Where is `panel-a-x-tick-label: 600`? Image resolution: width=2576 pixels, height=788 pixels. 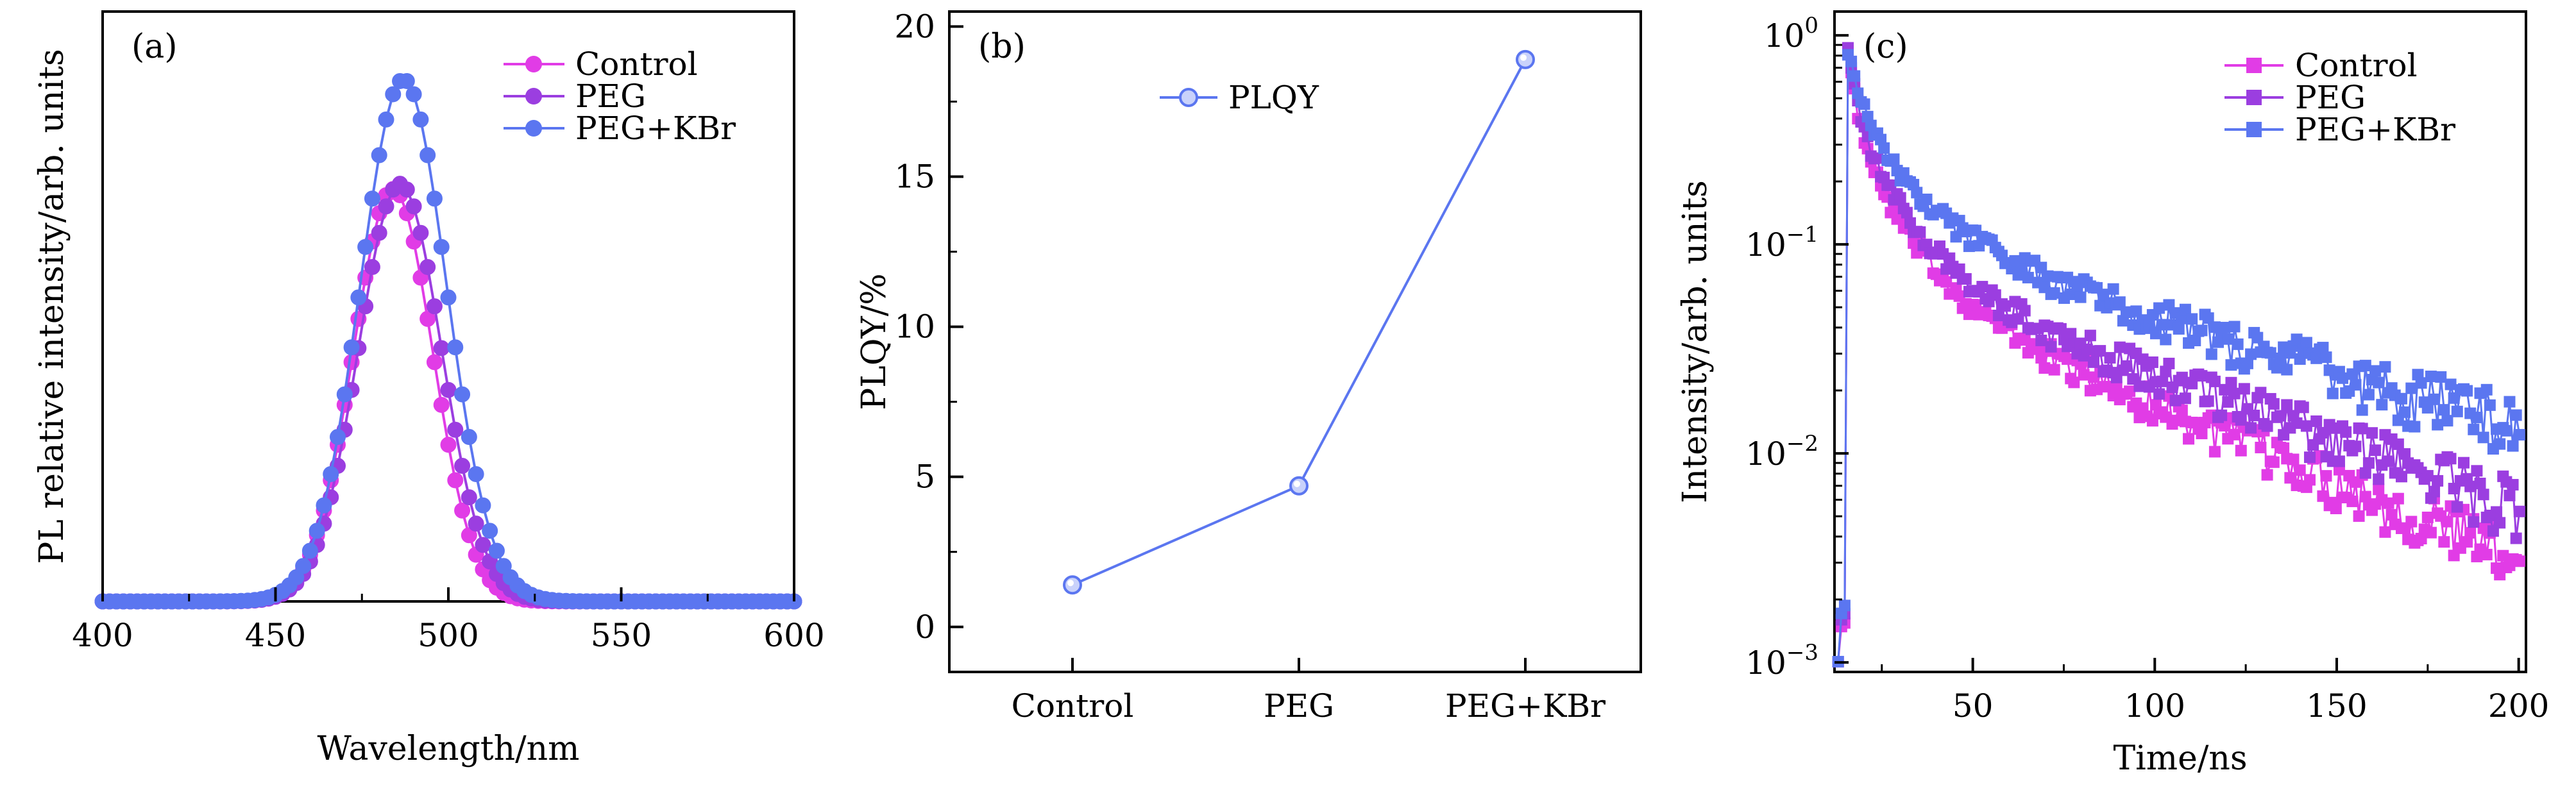 panel-a-x-tick-label: 600 is located at coordinates (793, 635).